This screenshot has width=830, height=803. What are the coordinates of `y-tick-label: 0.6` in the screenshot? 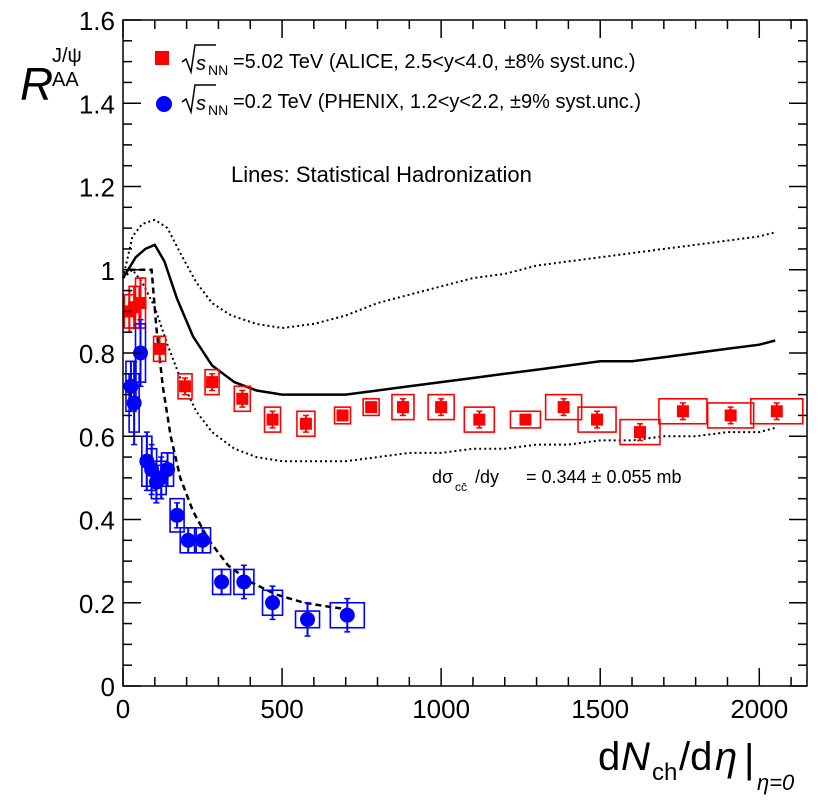 It's located at (97, 437).